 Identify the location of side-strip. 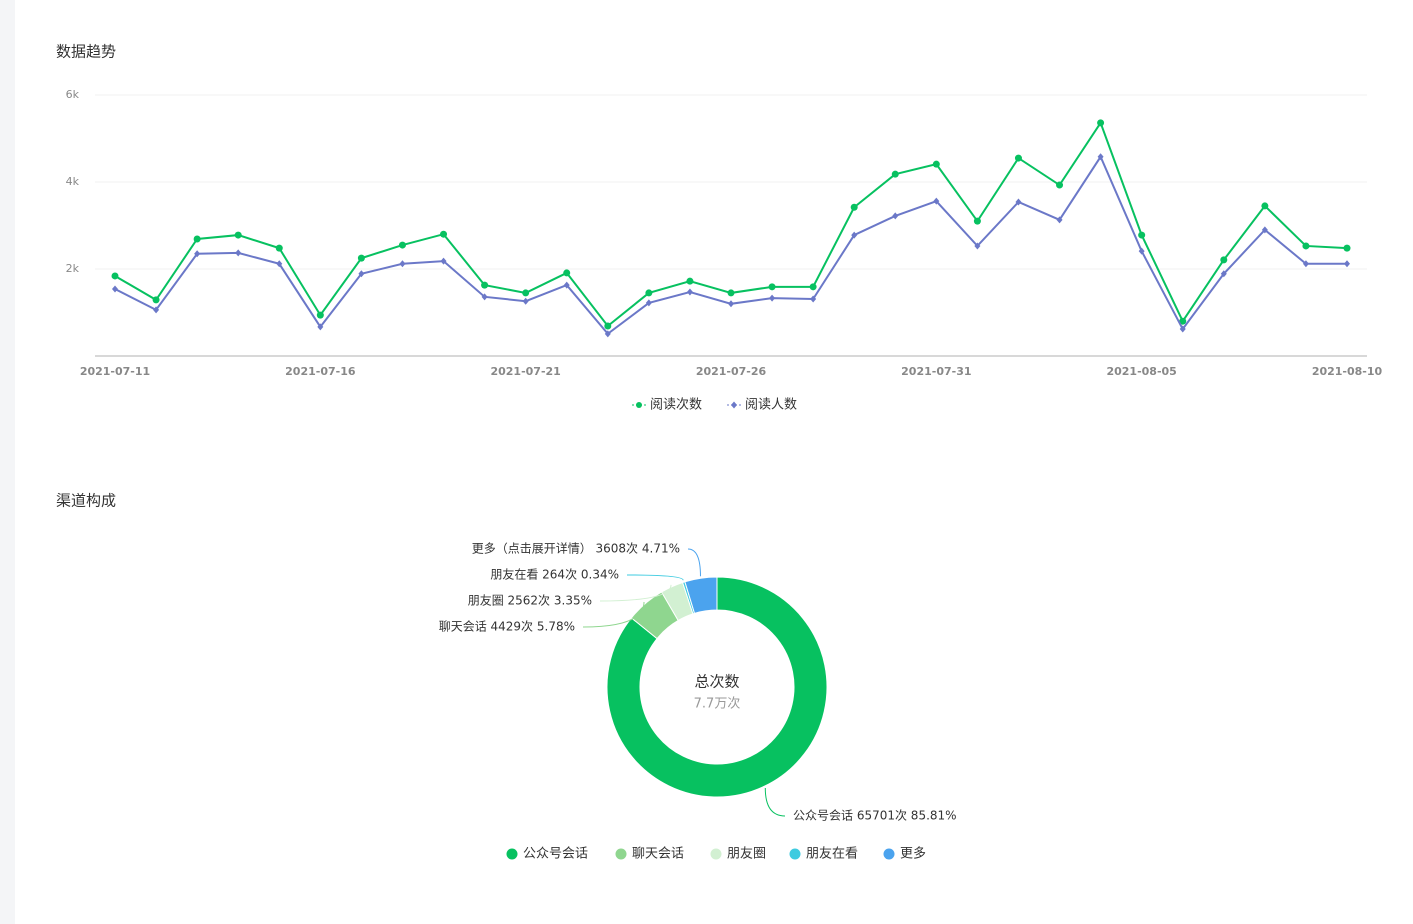
(7, 462).